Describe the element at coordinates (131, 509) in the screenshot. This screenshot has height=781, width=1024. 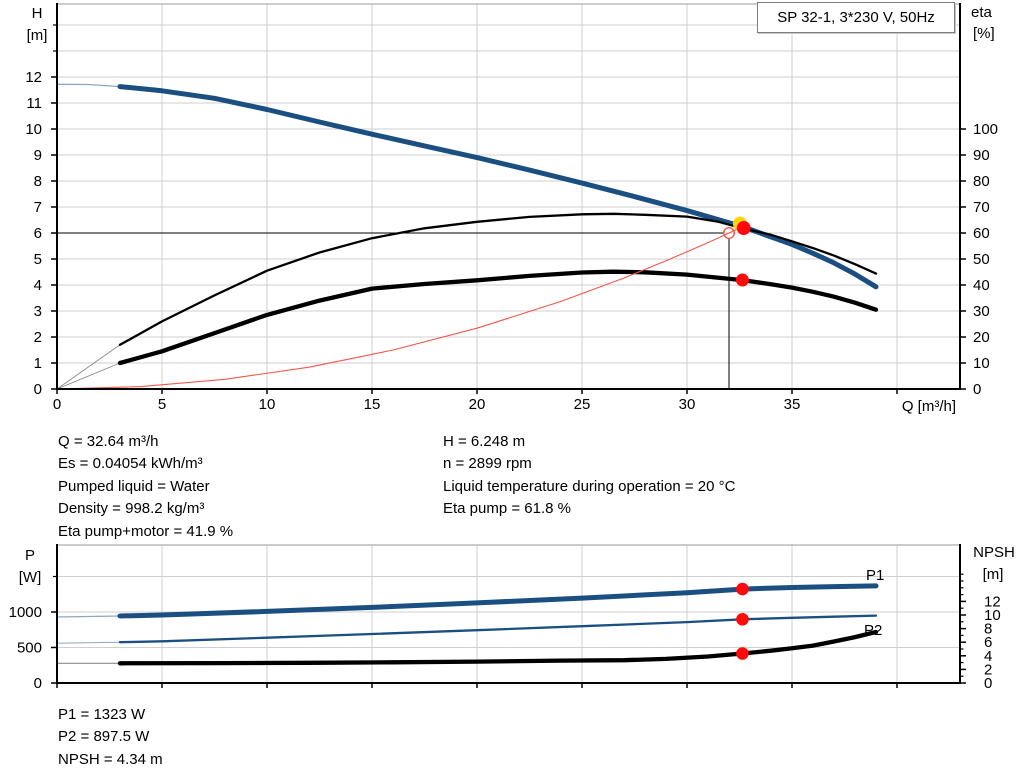
I see `info-density: Density = 998.2 kg/m³` at that location.